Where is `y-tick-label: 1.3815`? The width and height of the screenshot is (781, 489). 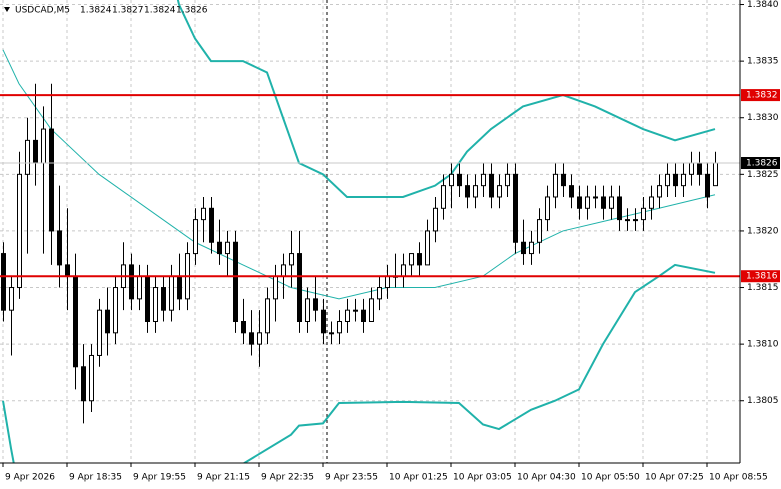 y-tick-label: 1.3815 is located at coordinates (763, 288).